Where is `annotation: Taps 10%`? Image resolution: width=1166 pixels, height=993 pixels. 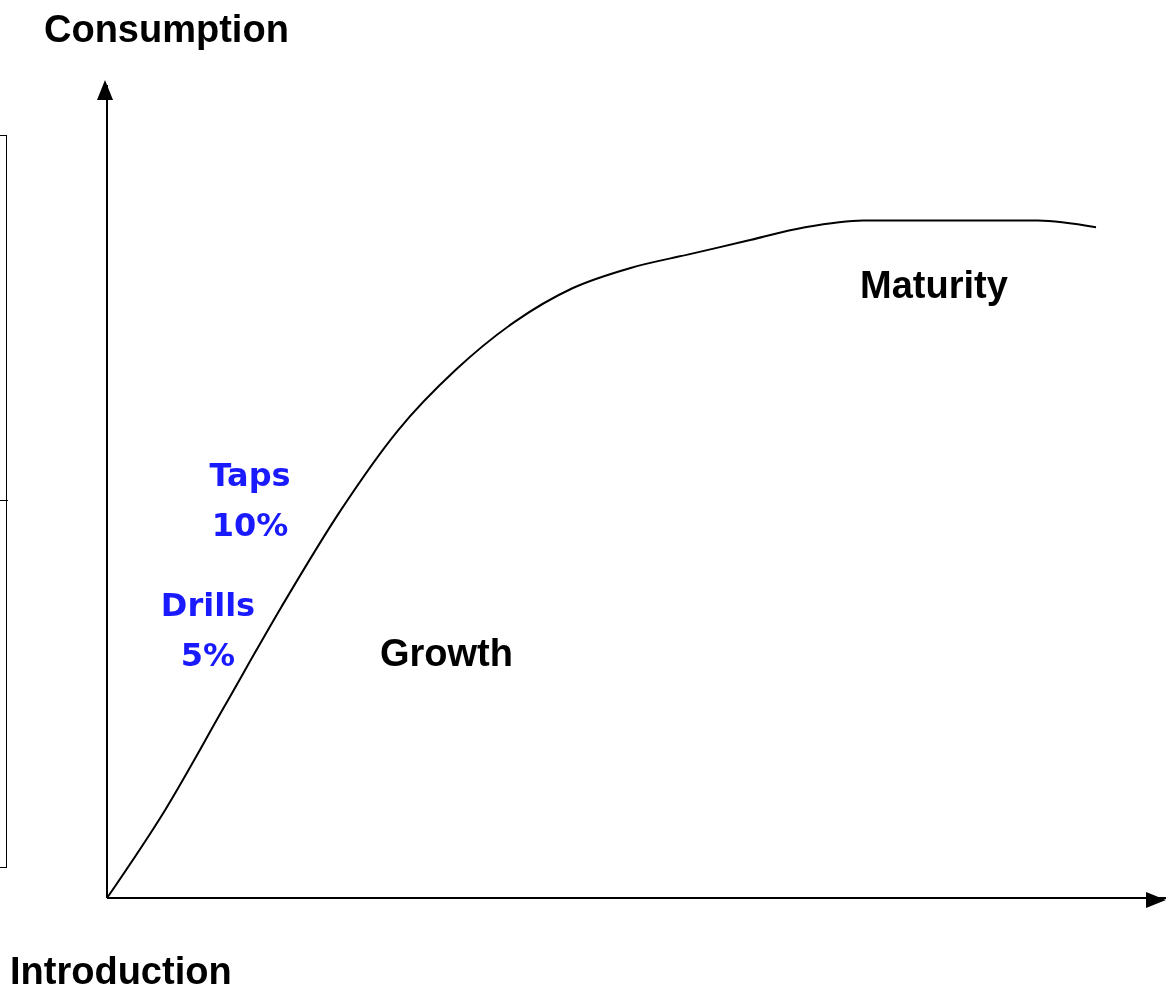 annotation: Taps 10% is located at coordinates (250, 500).